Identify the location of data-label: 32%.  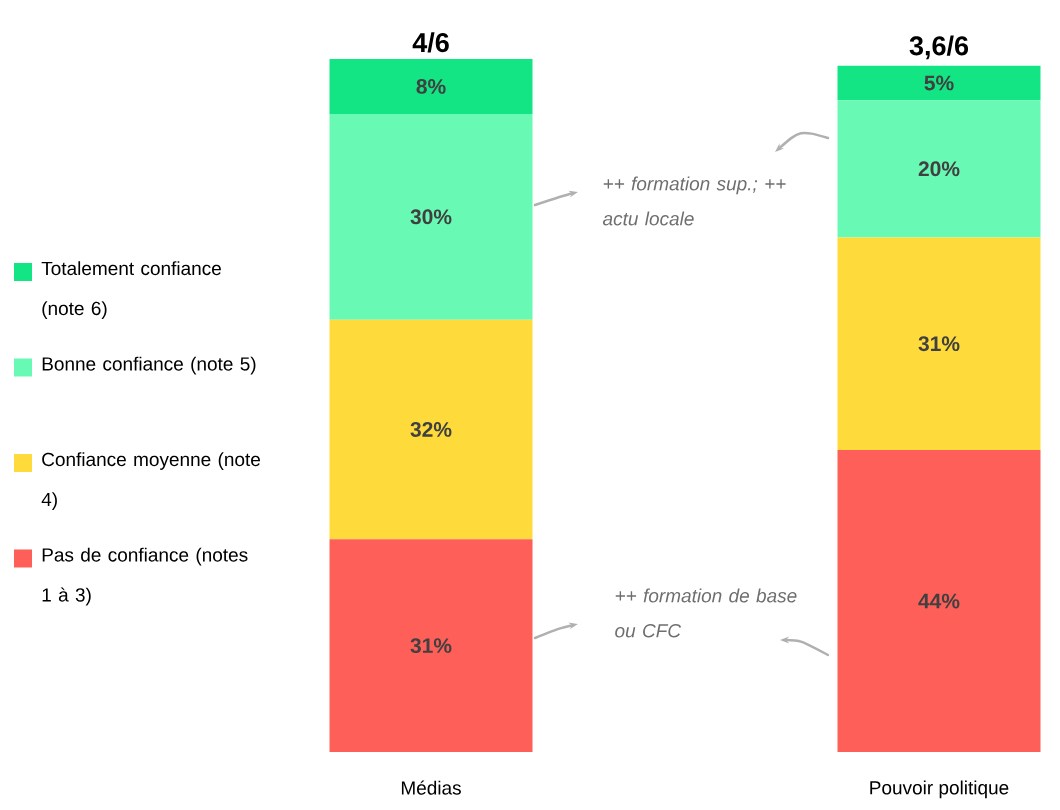
(431, 429).